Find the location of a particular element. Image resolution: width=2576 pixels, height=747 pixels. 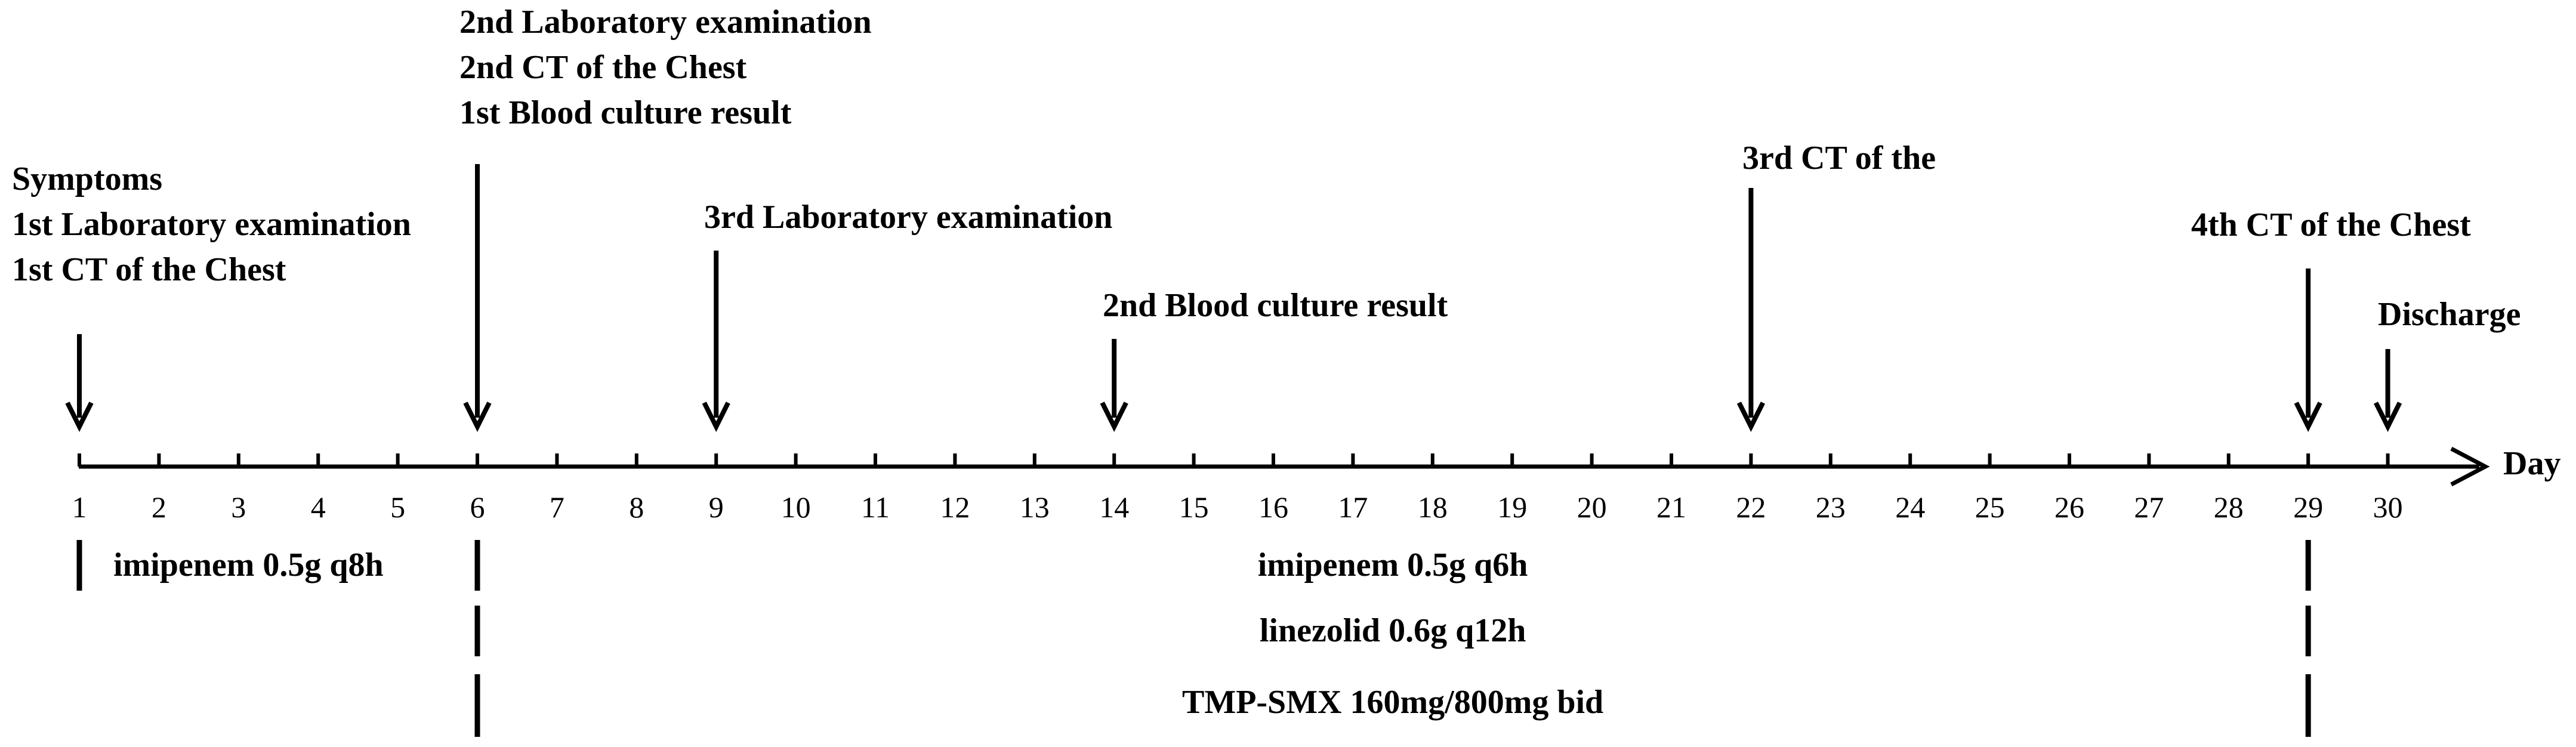

day-label: 18 is located at coordinates (1433, 507).